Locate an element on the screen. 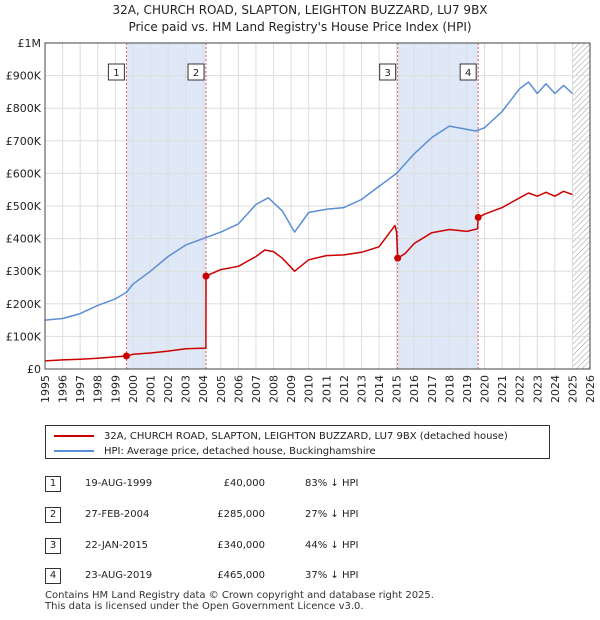 This screenshot has width=600, height=620. sale-number-badge: 4 is located at coordinates (53, 576).